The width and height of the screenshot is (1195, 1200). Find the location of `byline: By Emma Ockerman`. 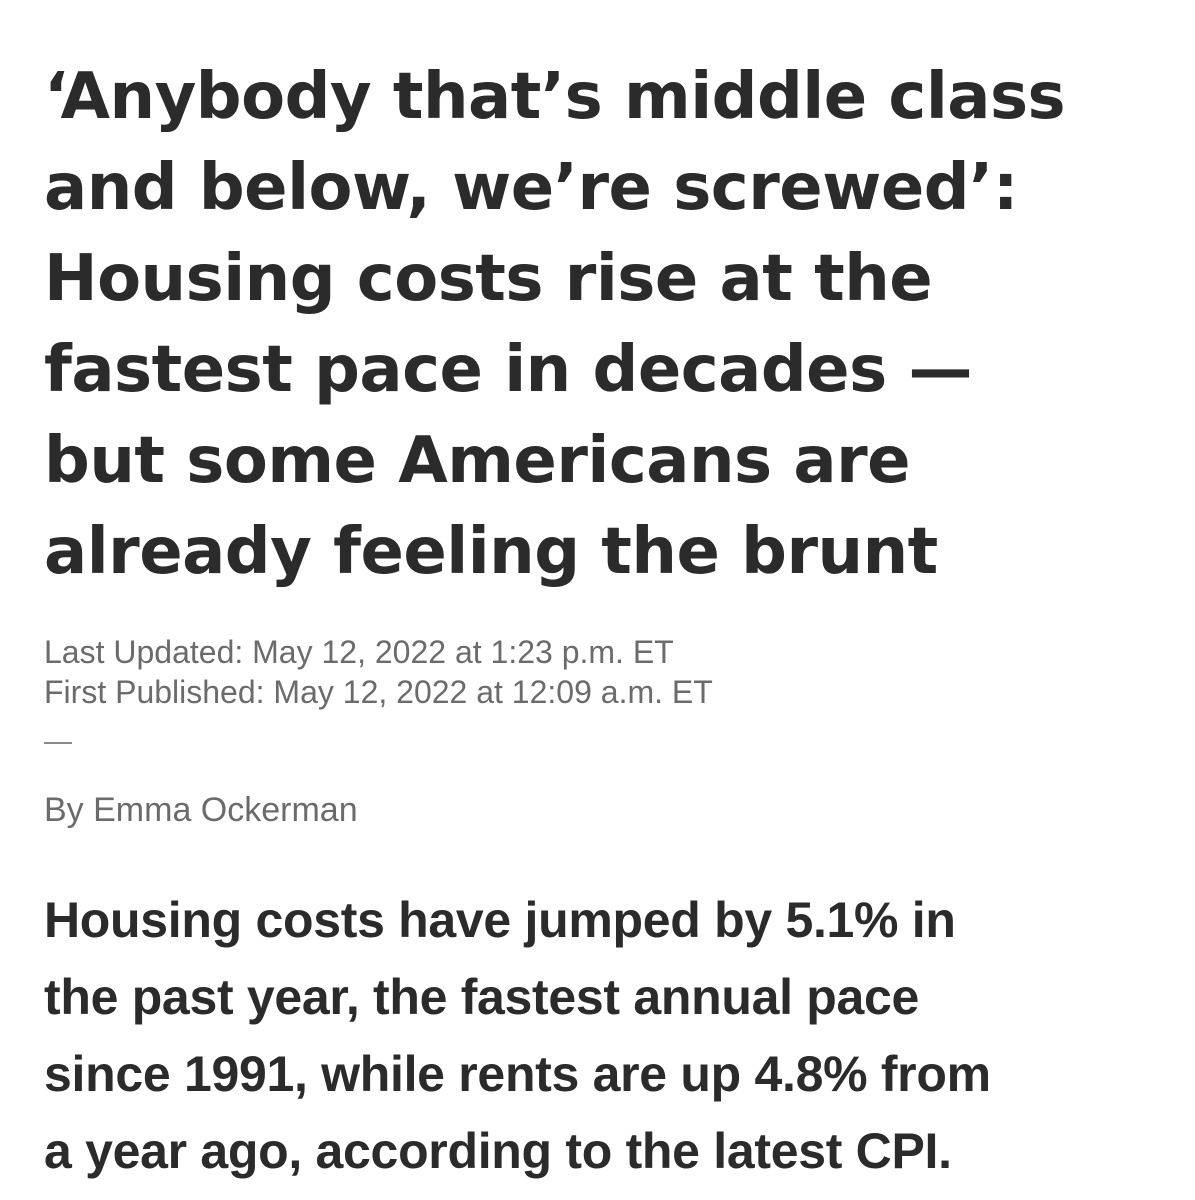

byline: By Emma Ockerman is located at coordinates (201, 810).